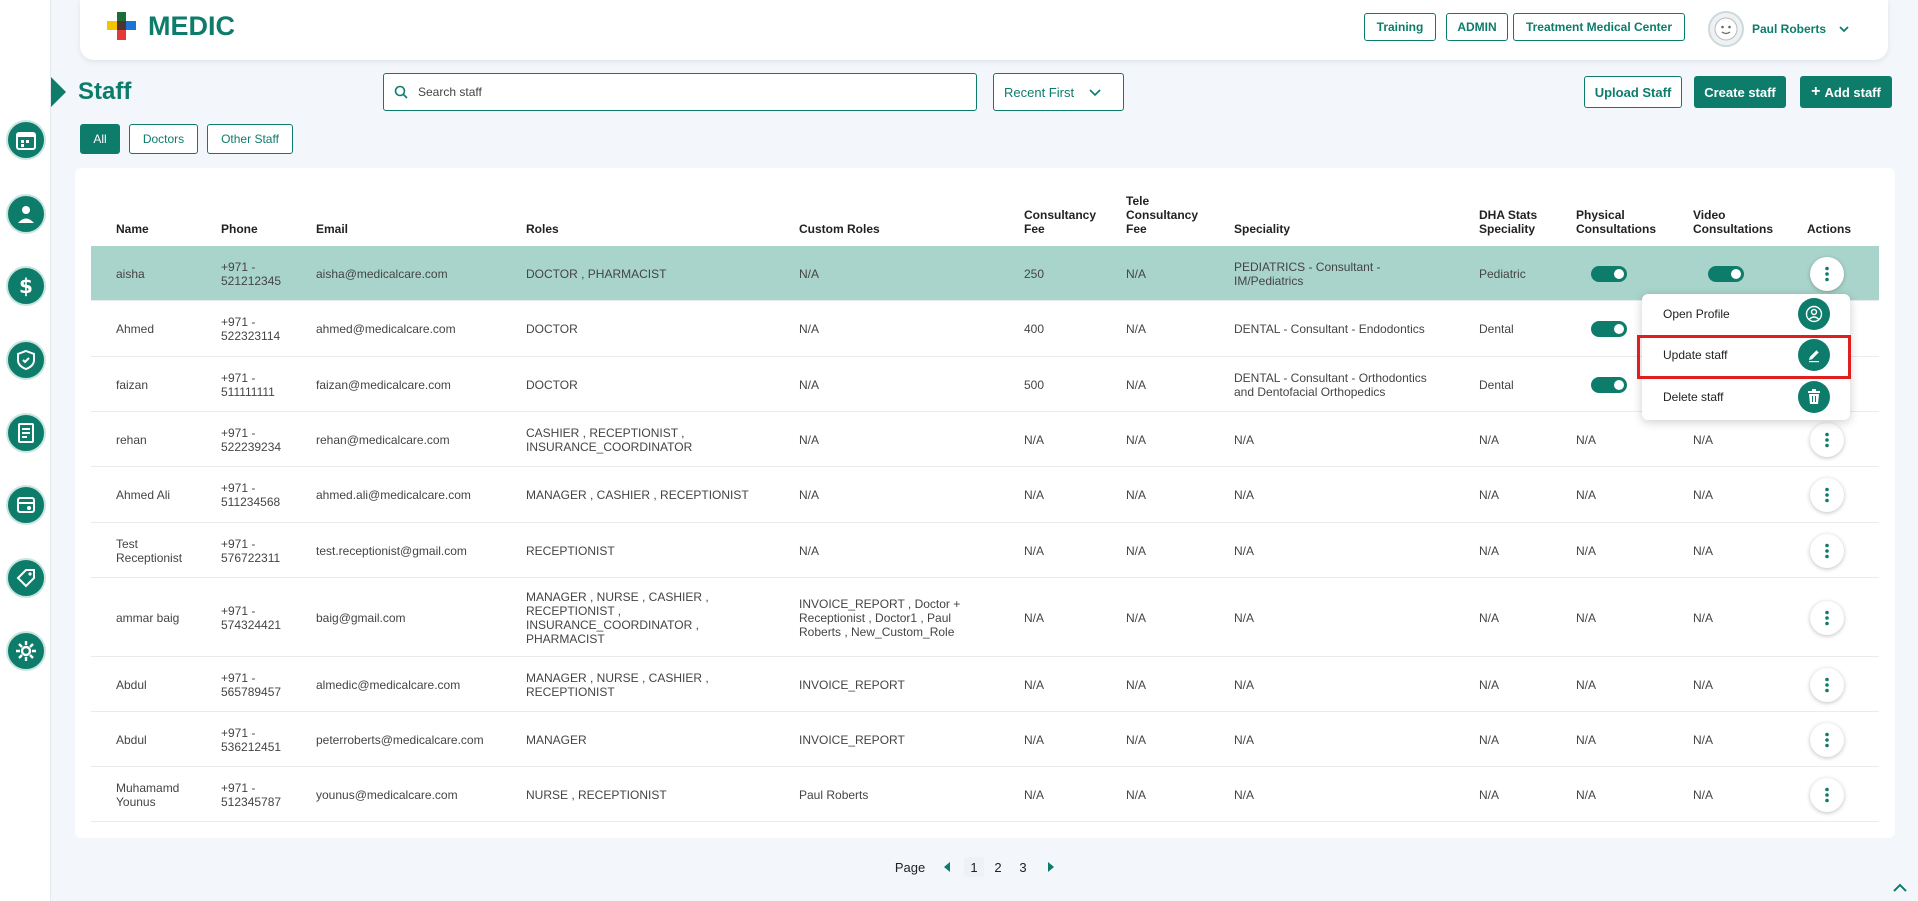  Describe the element at coordinates (947, 867) in the screenshot. I see `prev-page-button` at that location.